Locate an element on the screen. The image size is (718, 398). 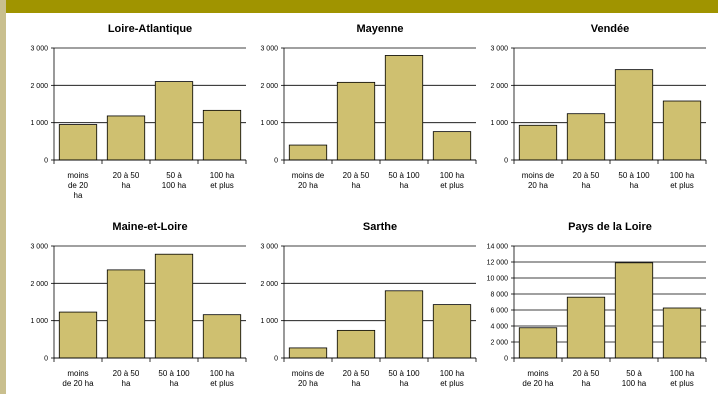
chart-title-mayenne: Mayenne is located at coordinates (379, 29).